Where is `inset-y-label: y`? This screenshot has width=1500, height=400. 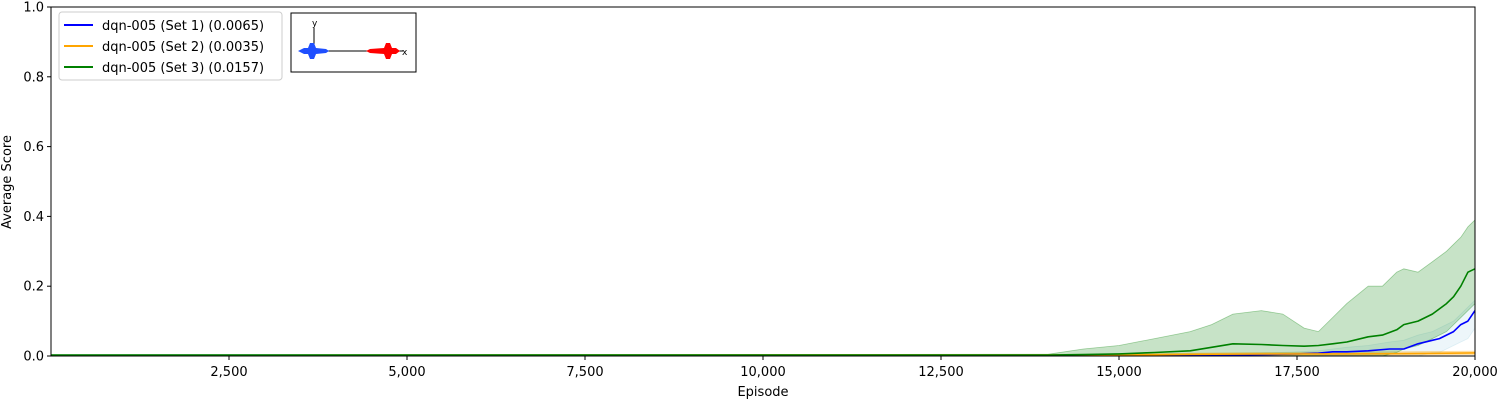 inset-y-label: y is located at coordinates (315, 24).